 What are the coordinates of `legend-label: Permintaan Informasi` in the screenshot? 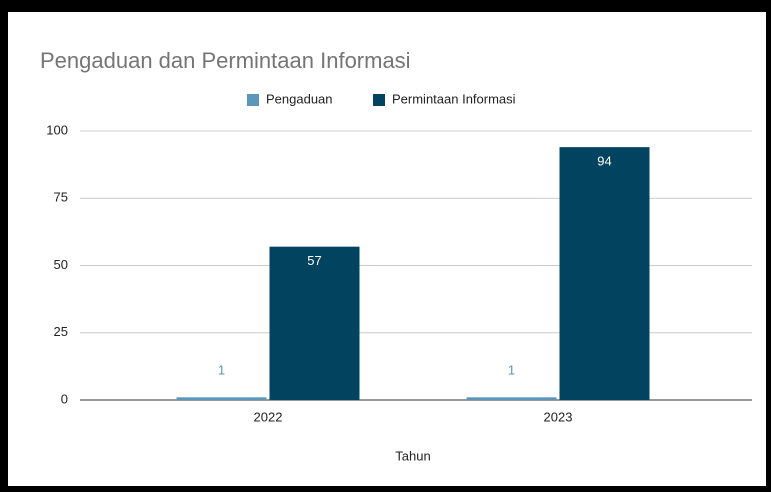 It's located at (454, 98).